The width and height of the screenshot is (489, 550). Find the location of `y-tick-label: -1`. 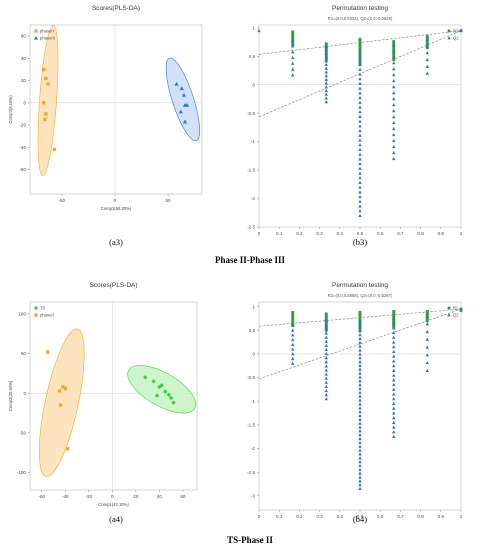

y-tick-label: -1 is located at coordinates (253, 141).